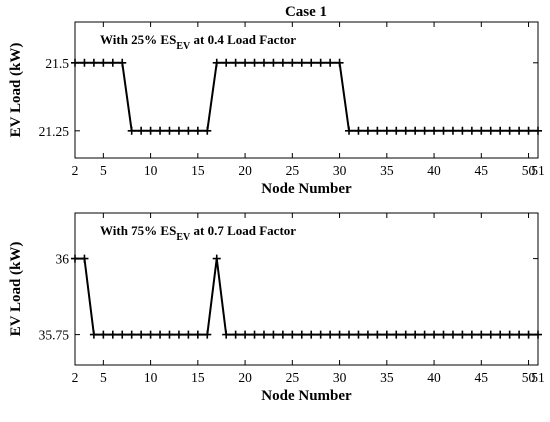 The image size is (550, 422). Describe the element at coordinates (54, 131) in the screenshot. I see `y-tick-label: 21.25` at that location.